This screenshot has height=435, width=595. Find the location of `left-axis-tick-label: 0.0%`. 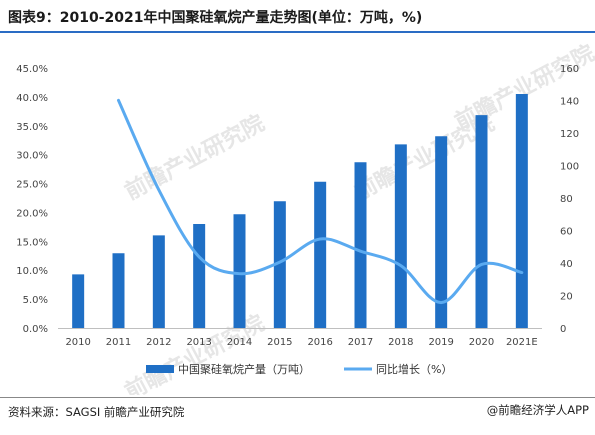

left-axis-tick-label: 0.0% is located at coordinates (35, 329).